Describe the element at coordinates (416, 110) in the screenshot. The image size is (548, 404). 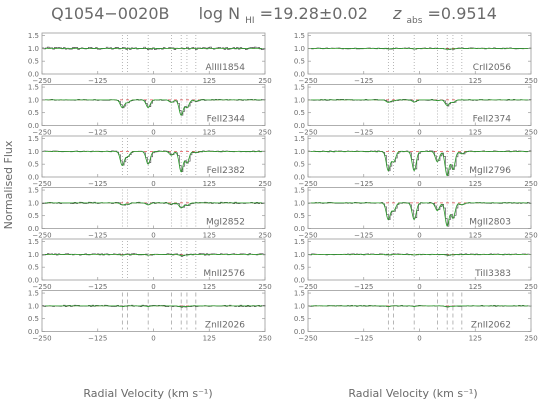
I see `panel-feii2374: 0.0 0.5 1.0 1.5 −250 −125 0 125 250 FeII2374` at that location.